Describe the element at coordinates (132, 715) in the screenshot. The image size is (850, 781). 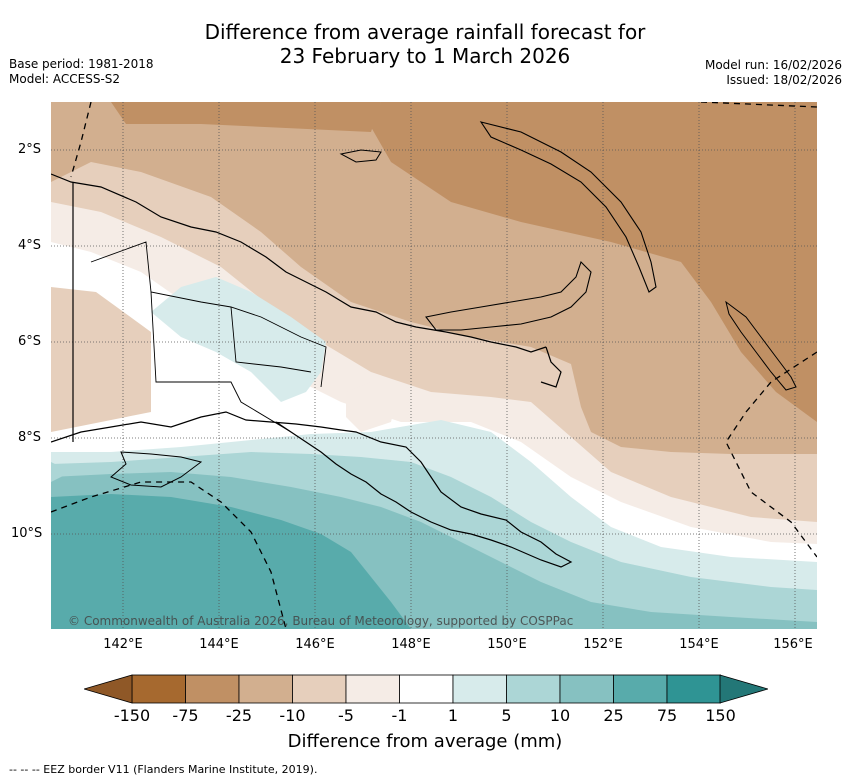
I see `colorbar-label: -150` at that location.